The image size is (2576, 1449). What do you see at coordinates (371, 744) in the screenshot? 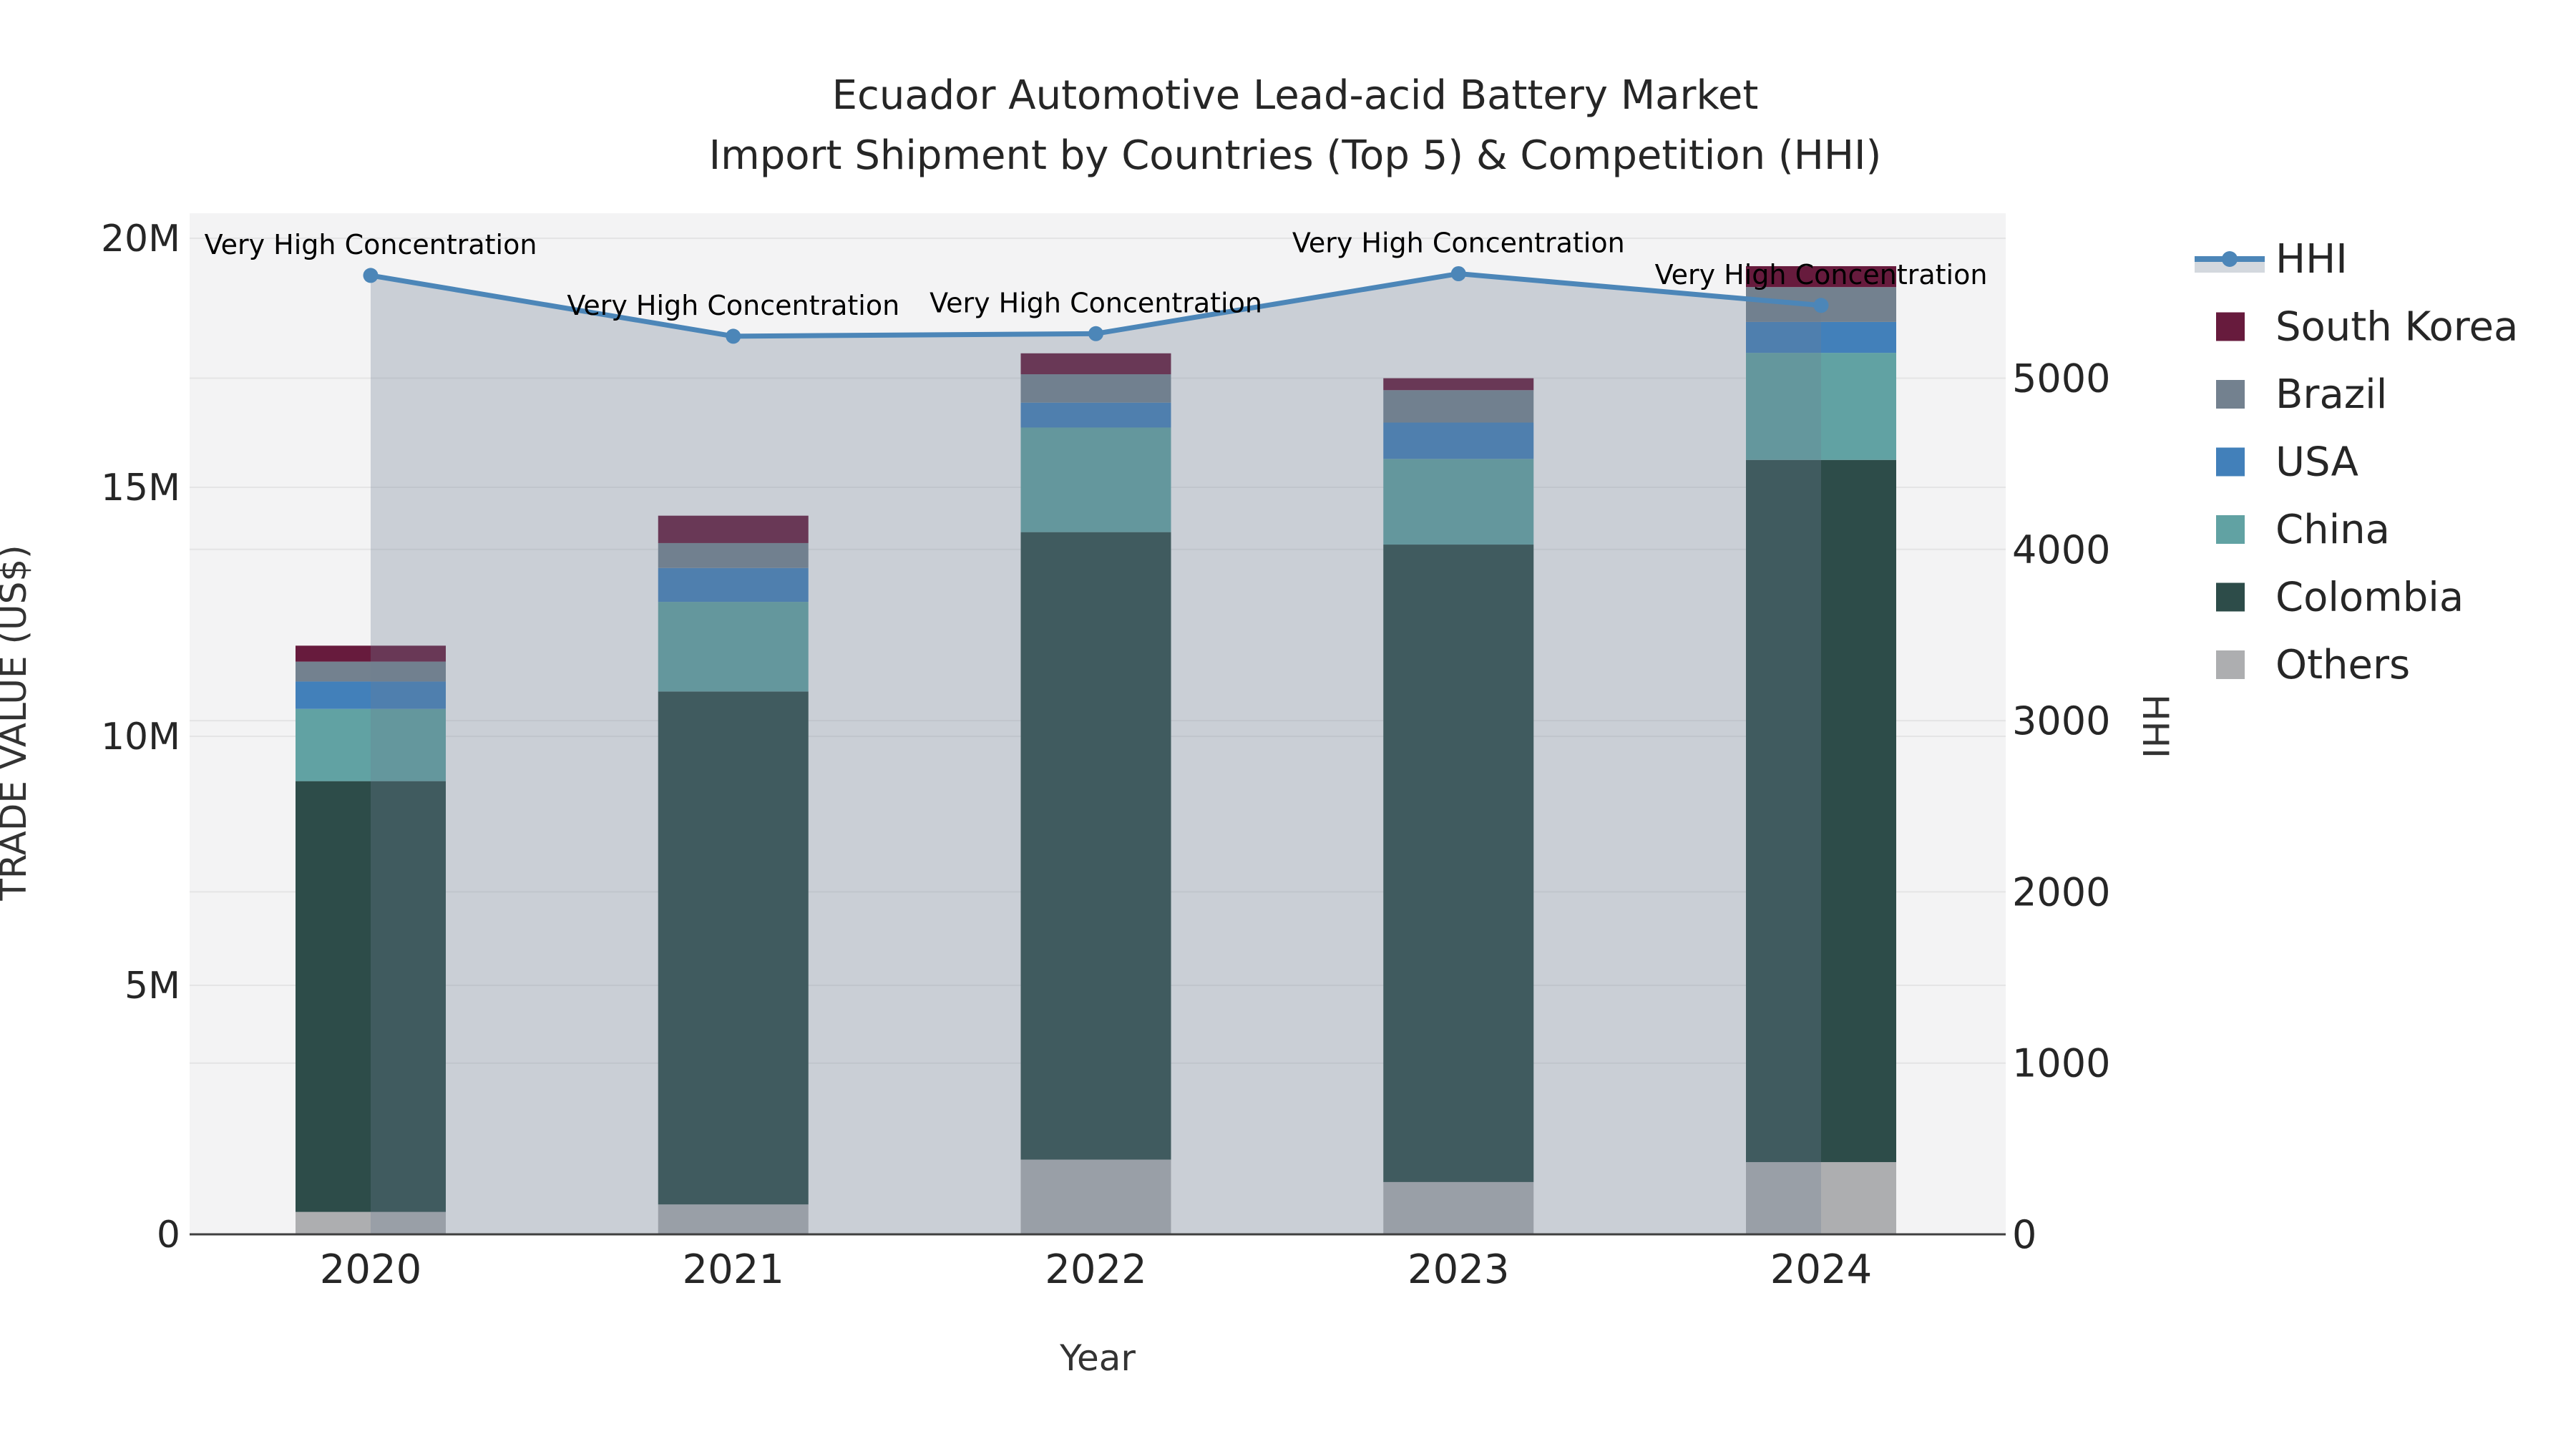
I see `bar-segment-china-2020` at bounding box center [371, 744].